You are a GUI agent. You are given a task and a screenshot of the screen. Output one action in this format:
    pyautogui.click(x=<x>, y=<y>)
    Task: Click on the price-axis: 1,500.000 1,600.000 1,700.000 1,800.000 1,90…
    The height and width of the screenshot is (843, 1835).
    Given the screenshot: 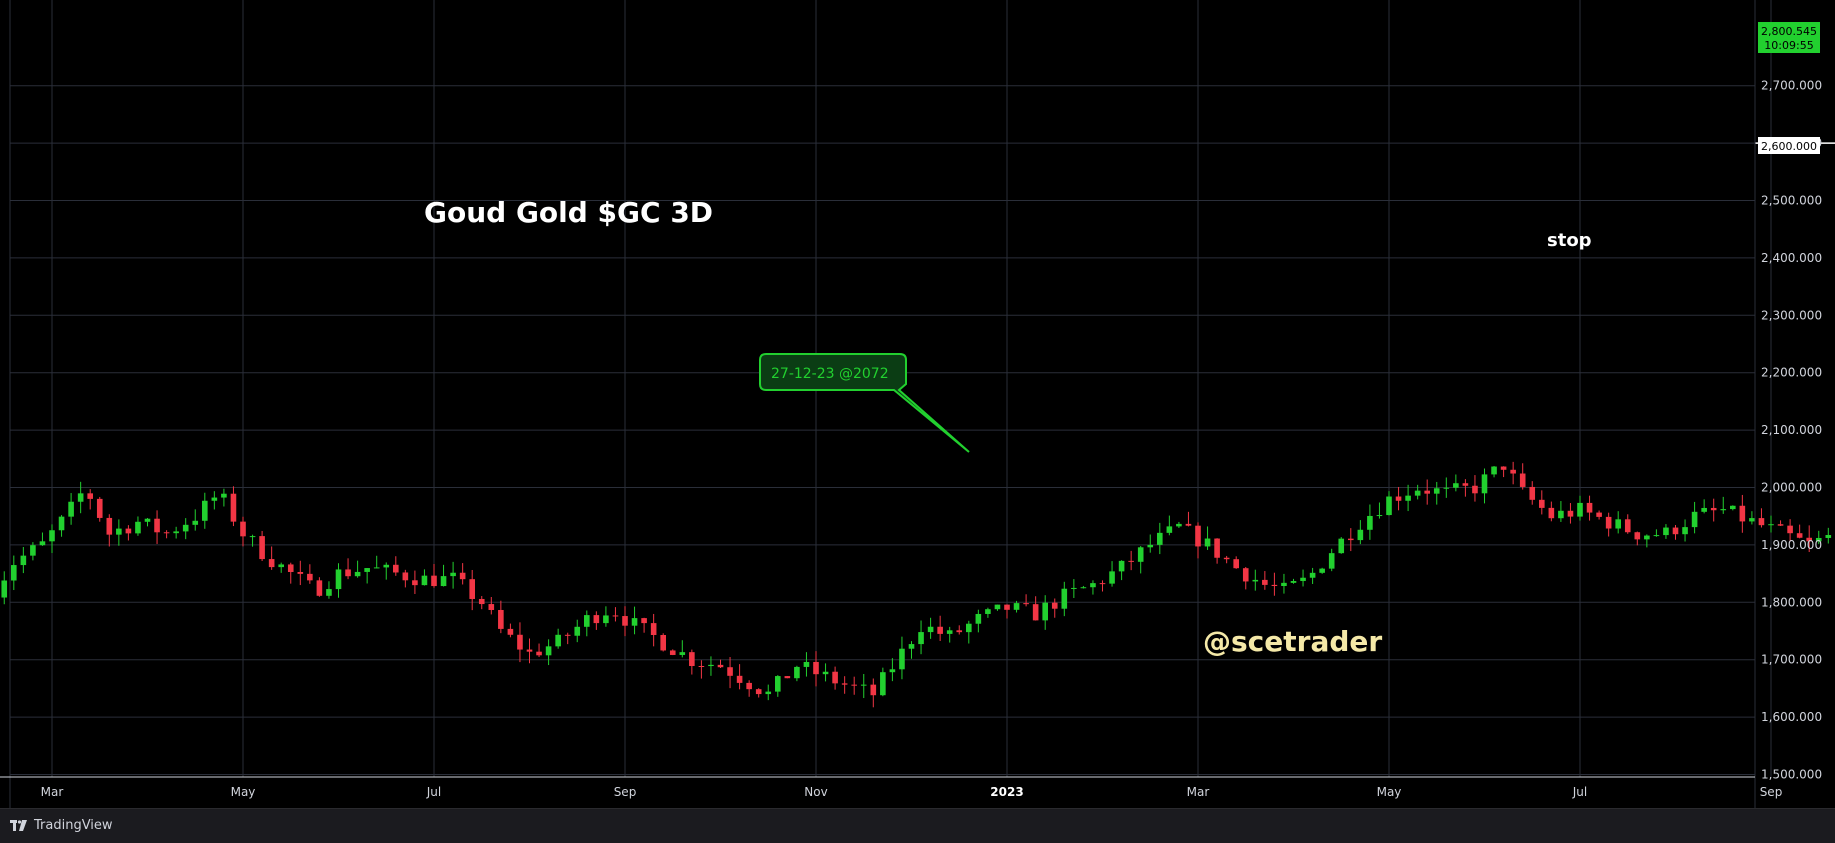 What is the action you would take?
    pyautogui.click(x=1791, y=430)
    